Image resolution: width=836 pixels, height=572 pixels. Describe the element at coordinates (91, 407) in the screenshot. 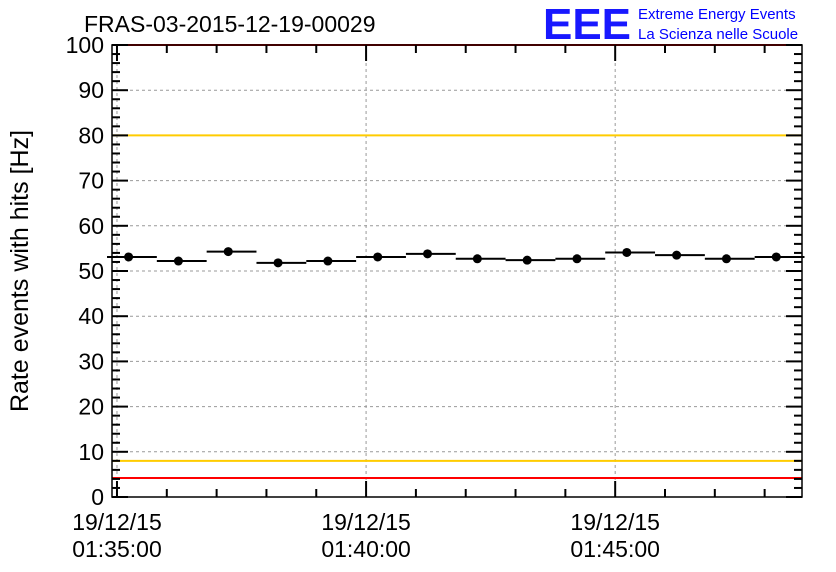

I see `y-tick-label: 20` at that location.